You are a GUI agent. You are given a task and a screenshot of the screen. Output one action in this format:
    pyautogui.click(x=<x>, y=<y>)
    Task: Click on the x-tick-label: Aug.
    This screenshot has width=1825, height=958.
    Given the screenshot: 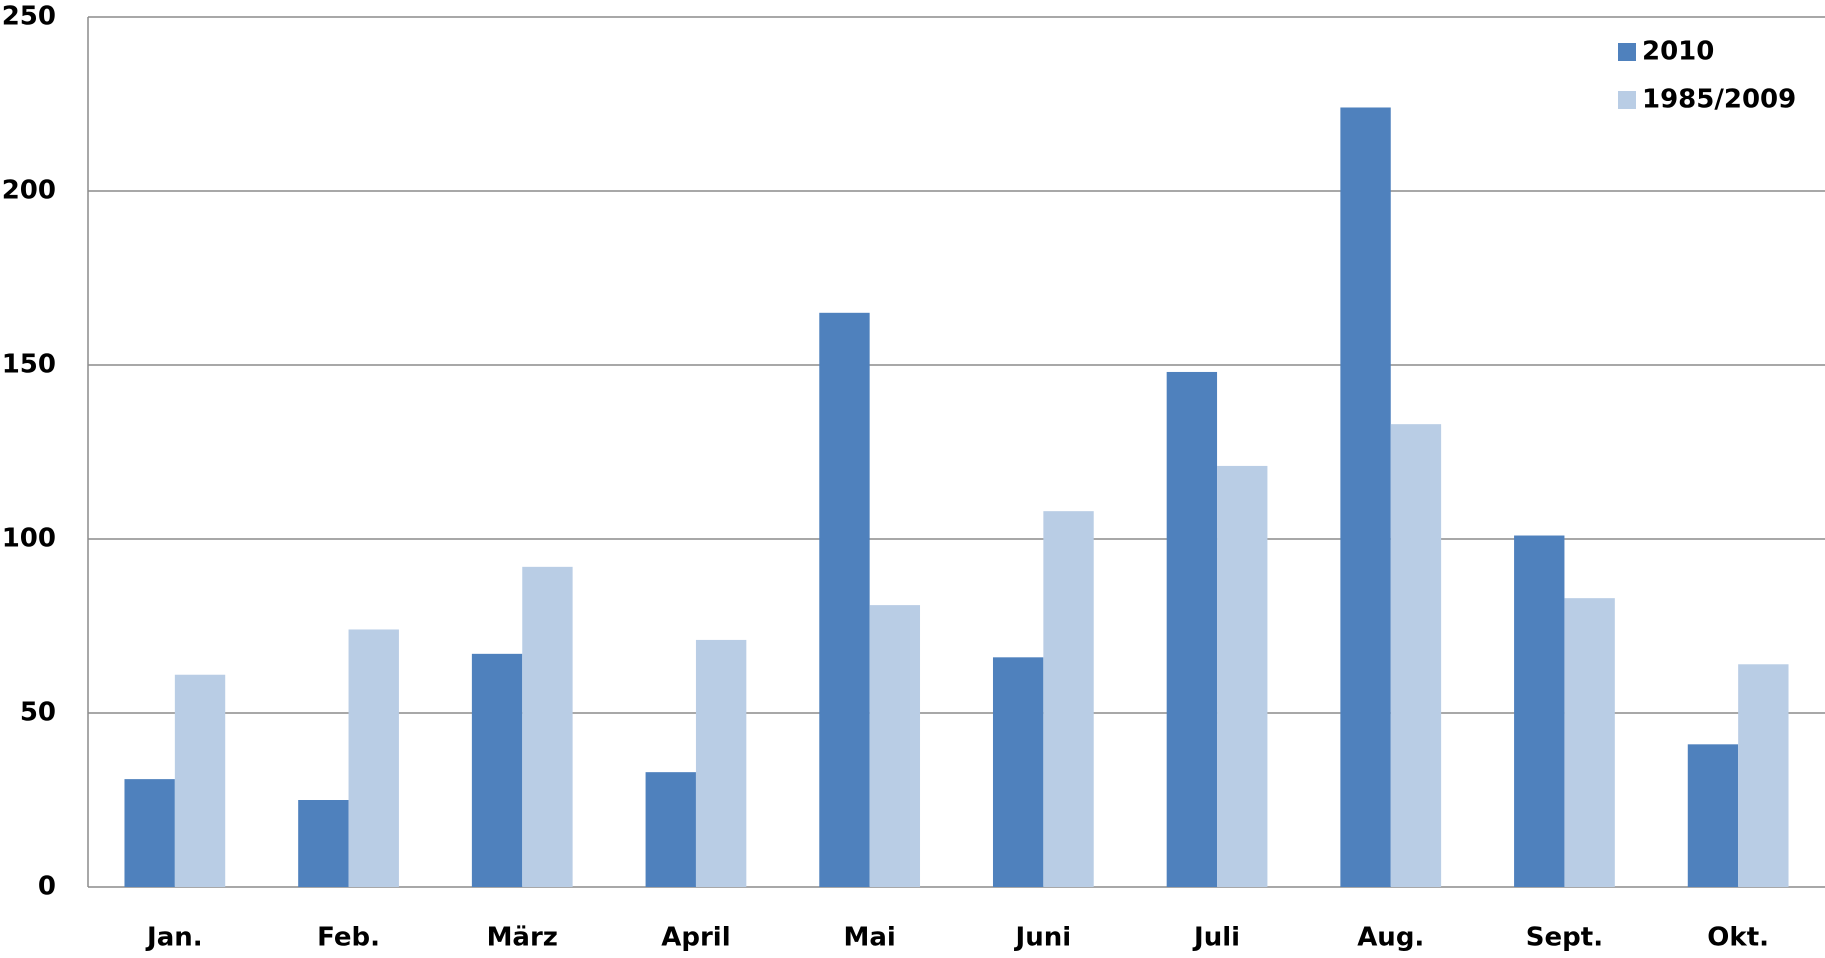 What is the action you would take?
    pyautogui.click(x=1390, y=938)
    